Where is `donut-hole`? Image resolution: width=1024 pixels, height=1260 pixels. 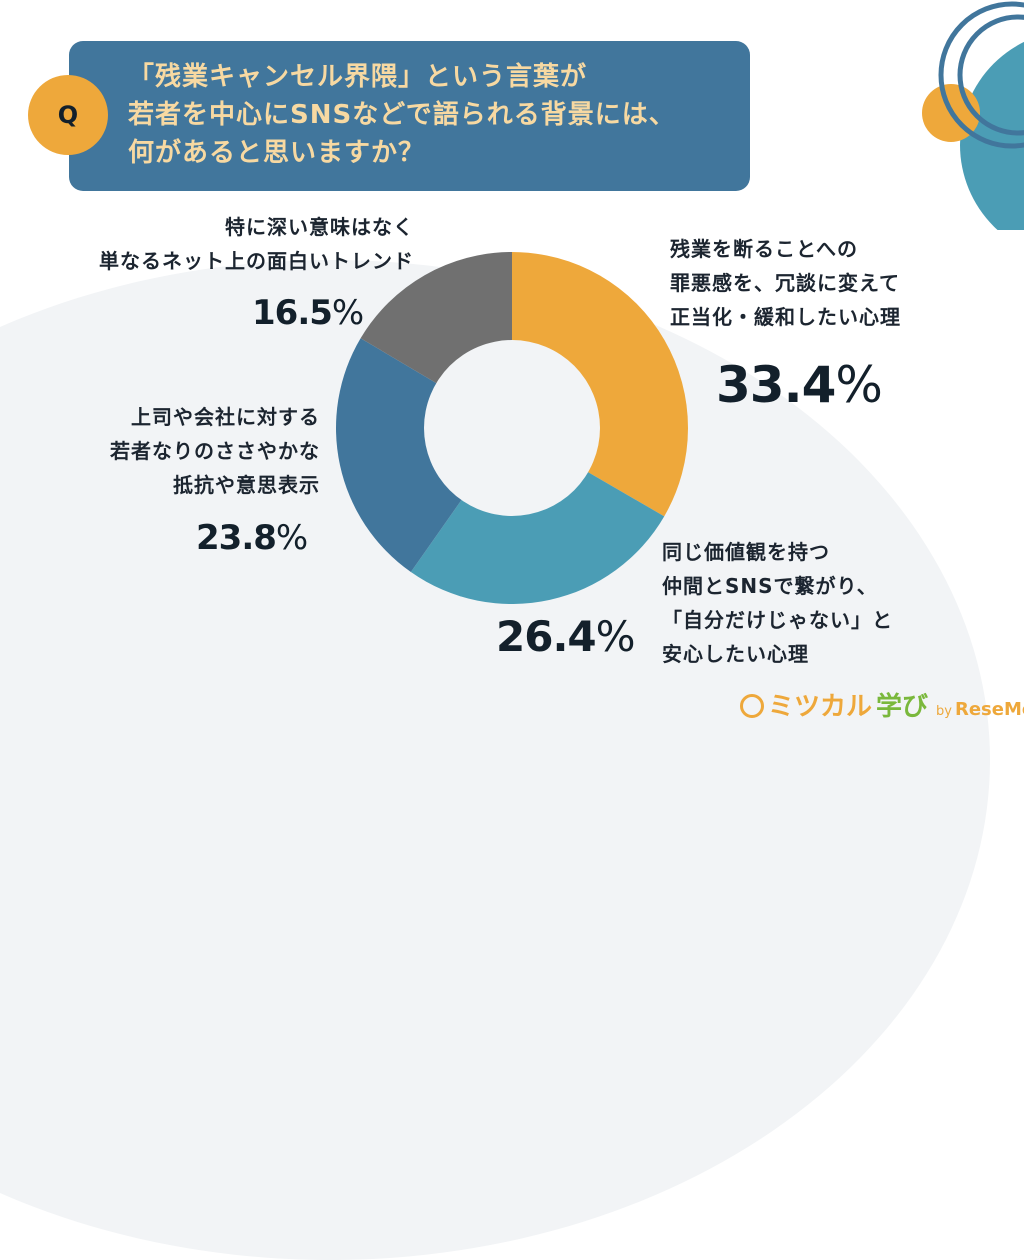
donut-hole is located at coordinates (512, 428).